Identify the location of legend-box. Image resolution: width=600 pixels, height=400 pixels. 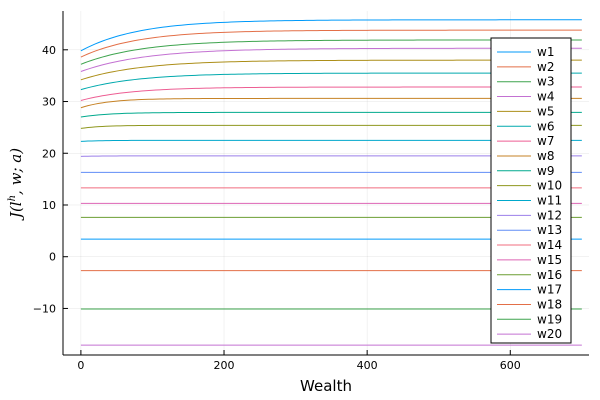
(531, 190).